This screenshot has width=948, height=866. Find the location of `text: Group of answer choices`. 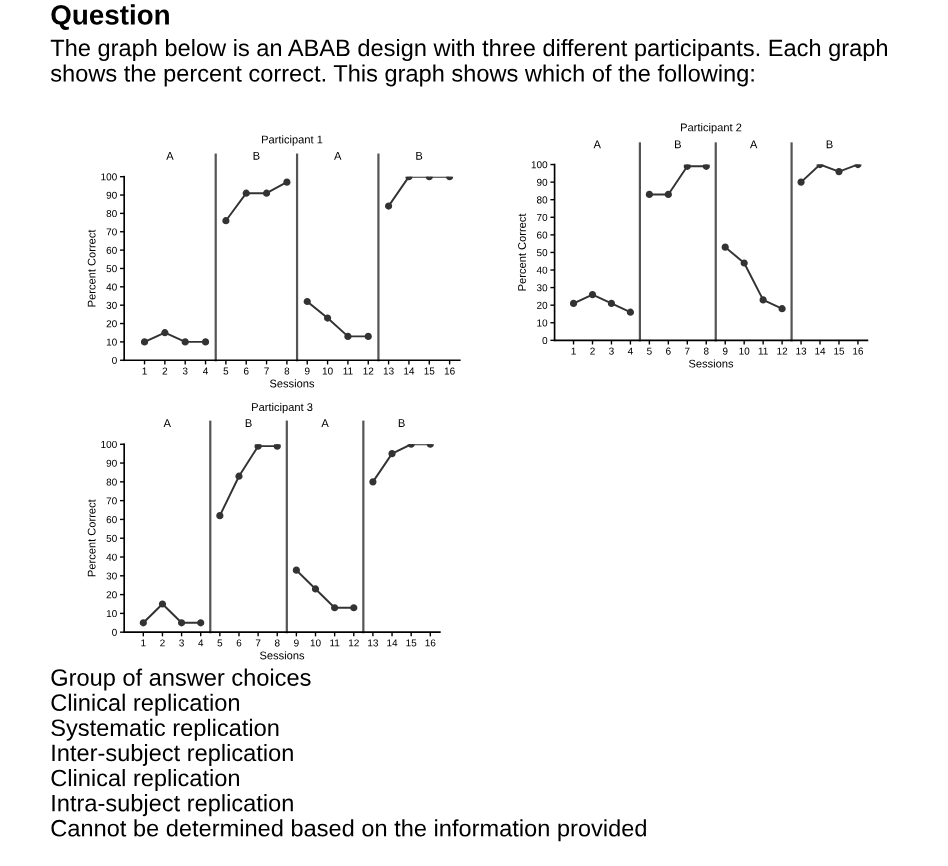

text: Group of answer choices is located at coordinates (181, 679).